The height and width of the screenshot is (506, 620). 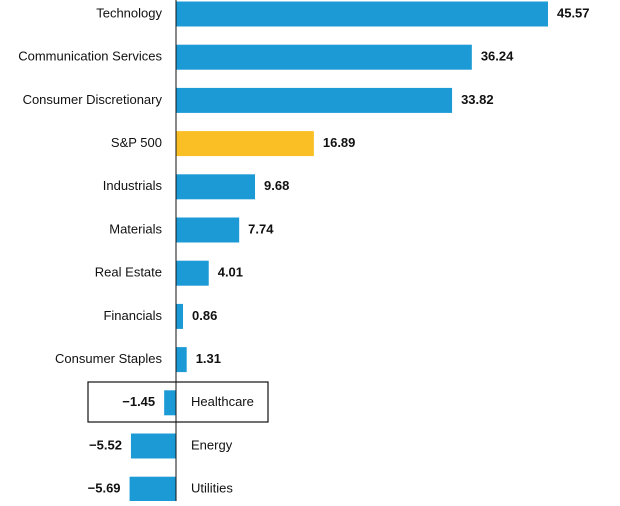 What do you see at coordinates (93, 99) in the screenshot?
I see `category-label: Consumer Discretionary` at bounding box center [93, 99].